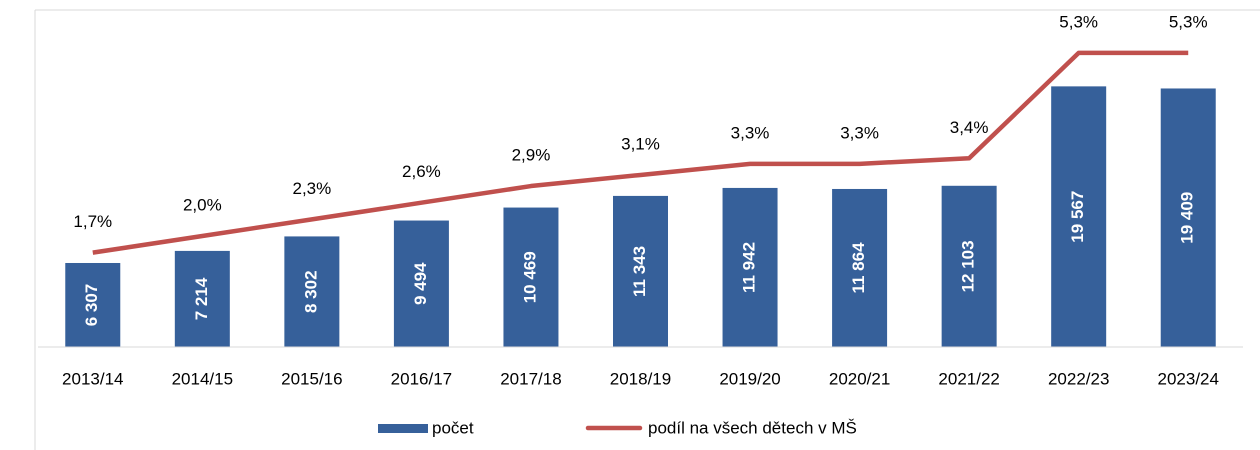  I want to click on bar-value-label: 8 302, so click(310, 291).